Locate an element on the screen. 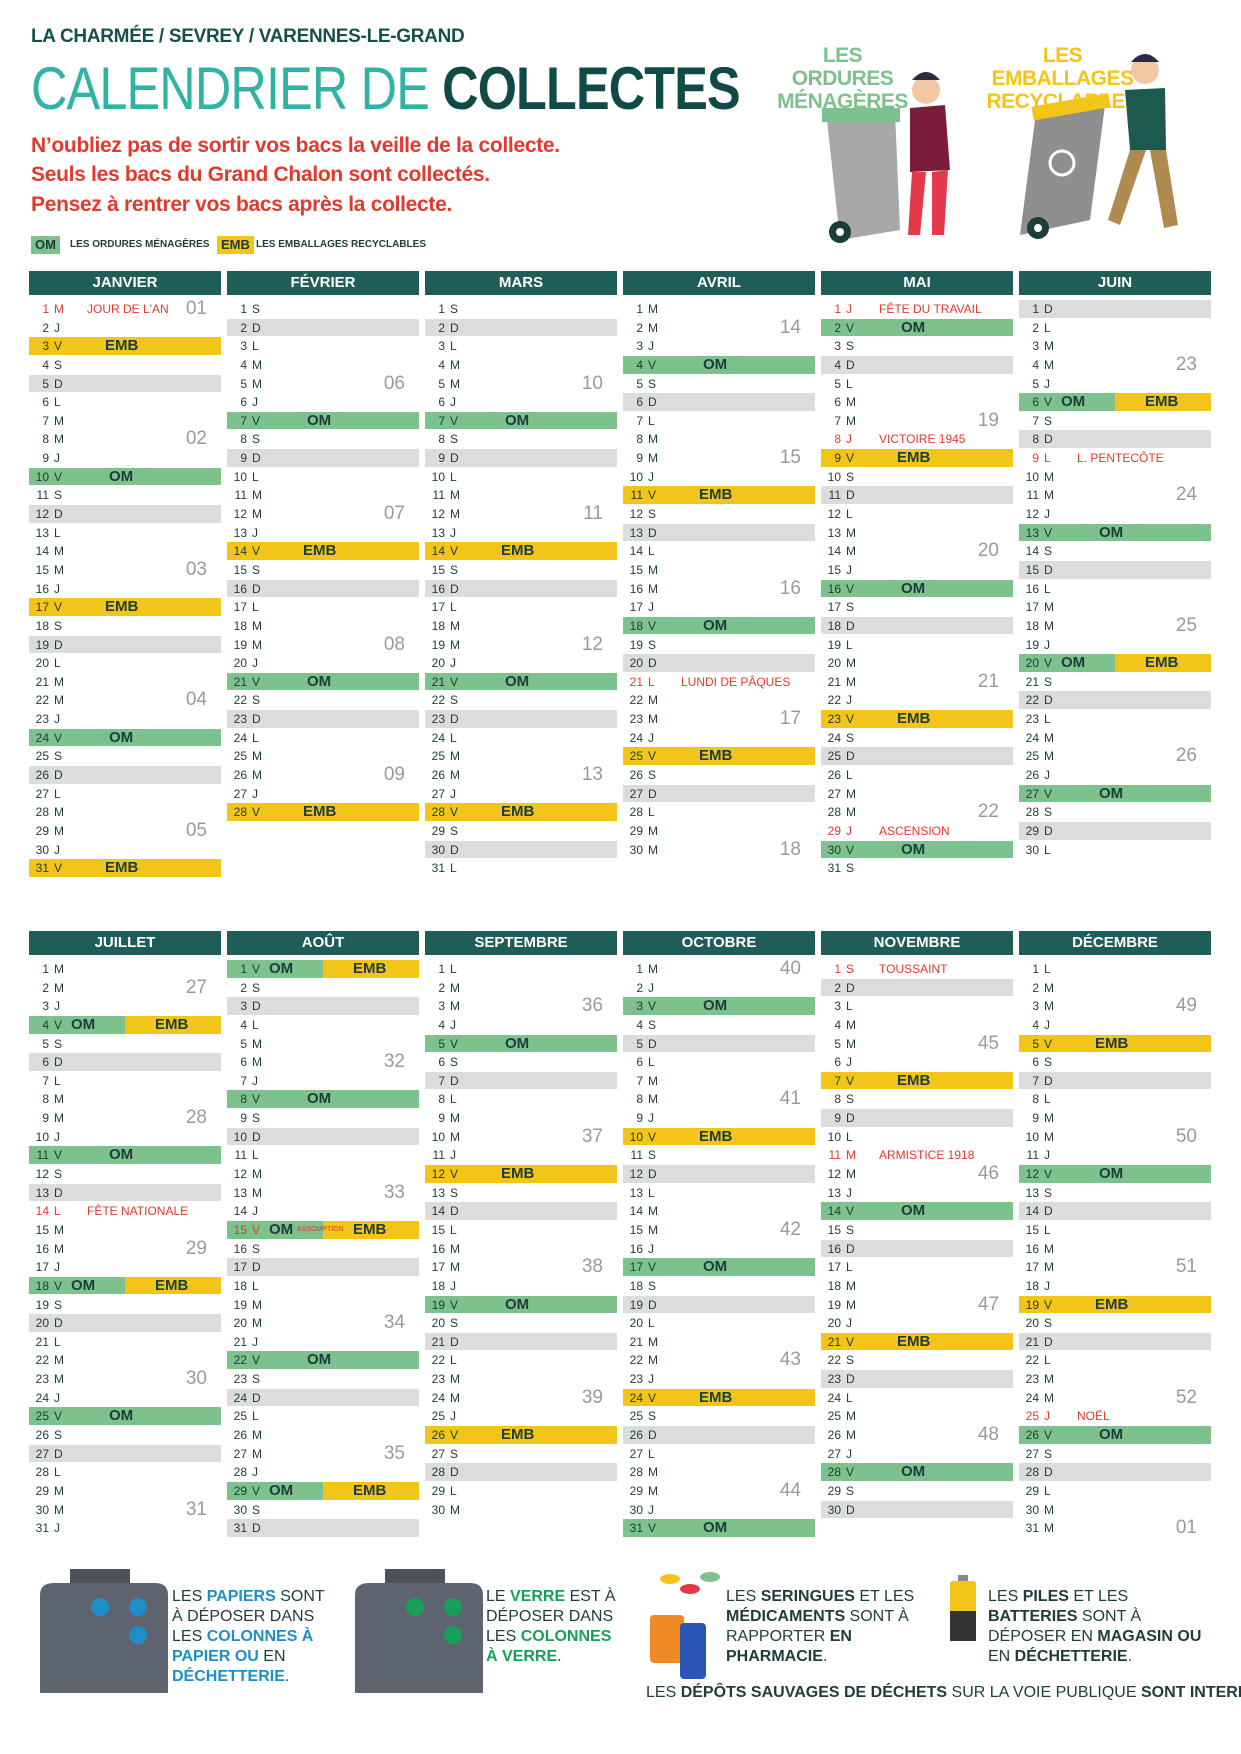 The width and height of the screenshot is (1241, 1754). day-number: 28 is located at coordinates (834, 1472).